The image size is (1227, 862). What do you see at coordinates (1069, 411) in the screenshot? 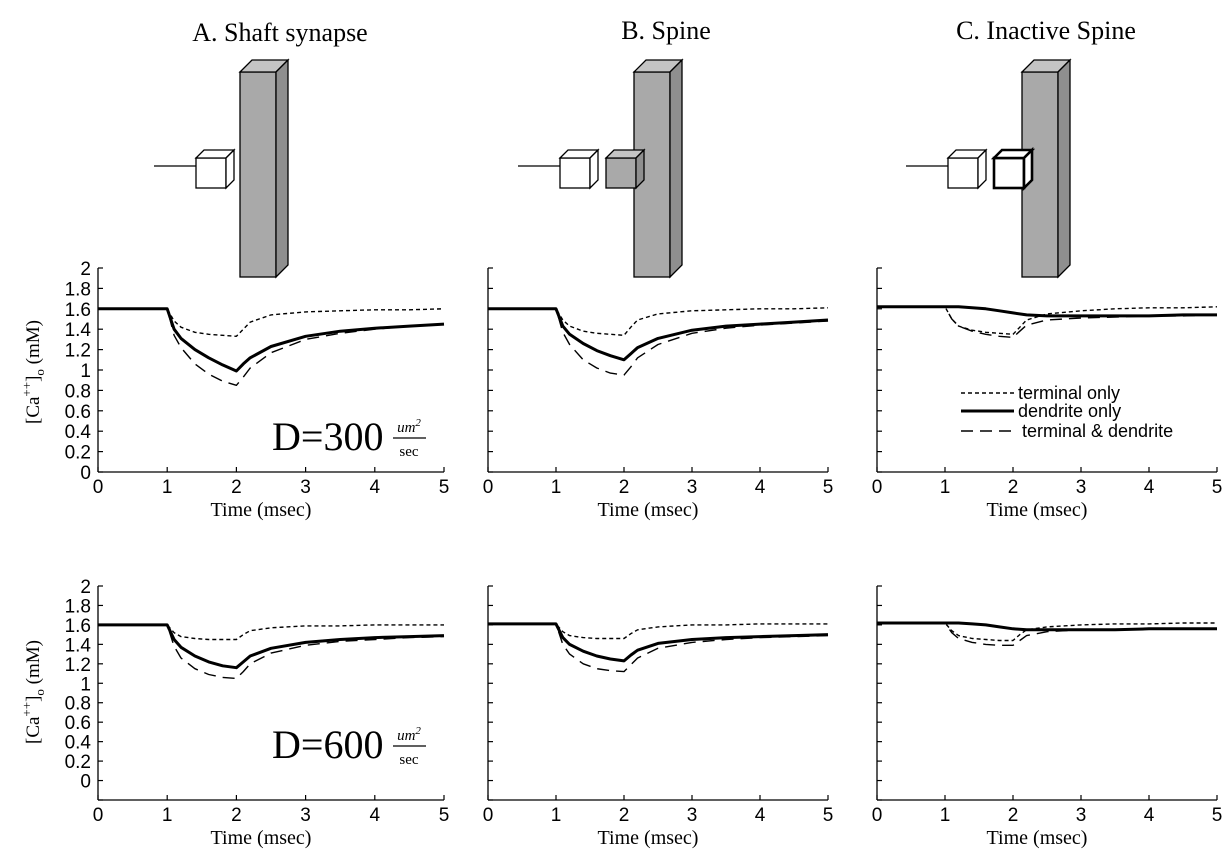
I see `legend-label-dendrite-only: dendrite only` at bounding box center [1069, 411].